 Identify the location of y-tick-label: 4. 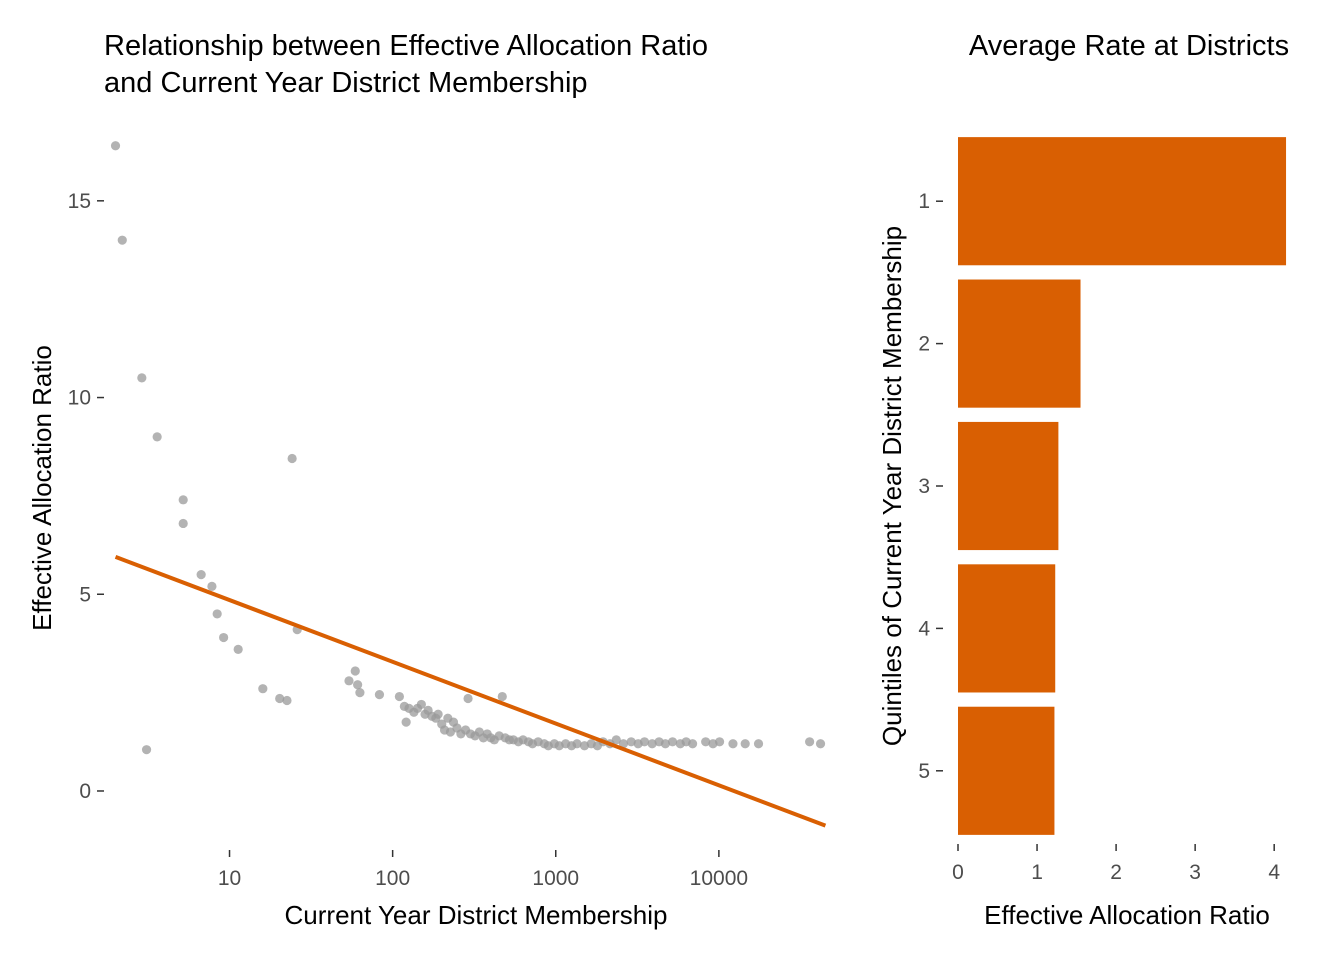
(924, 628).